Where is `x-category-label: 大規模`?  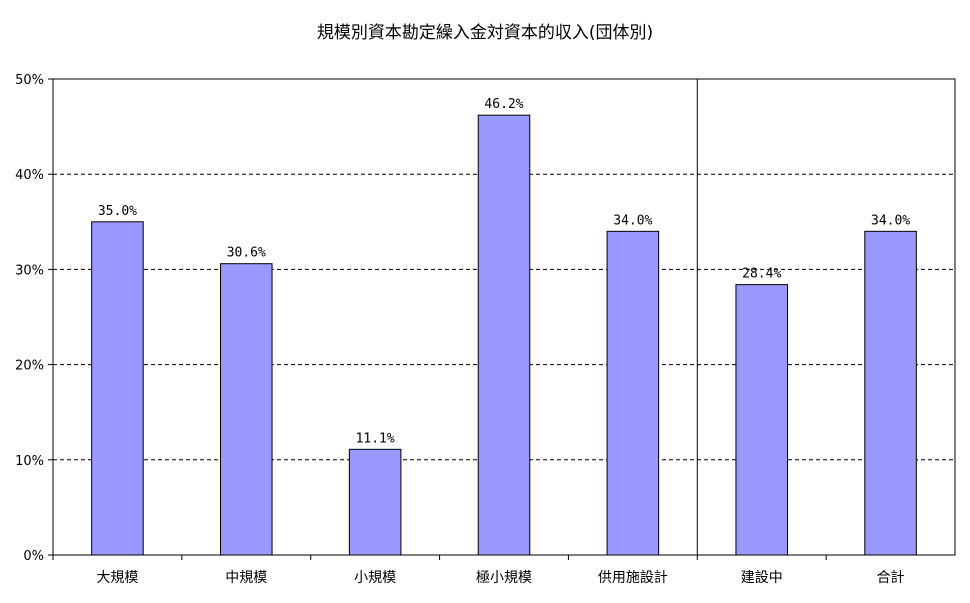
x-category-label: 大規模 is located at coordinates (117, 578).